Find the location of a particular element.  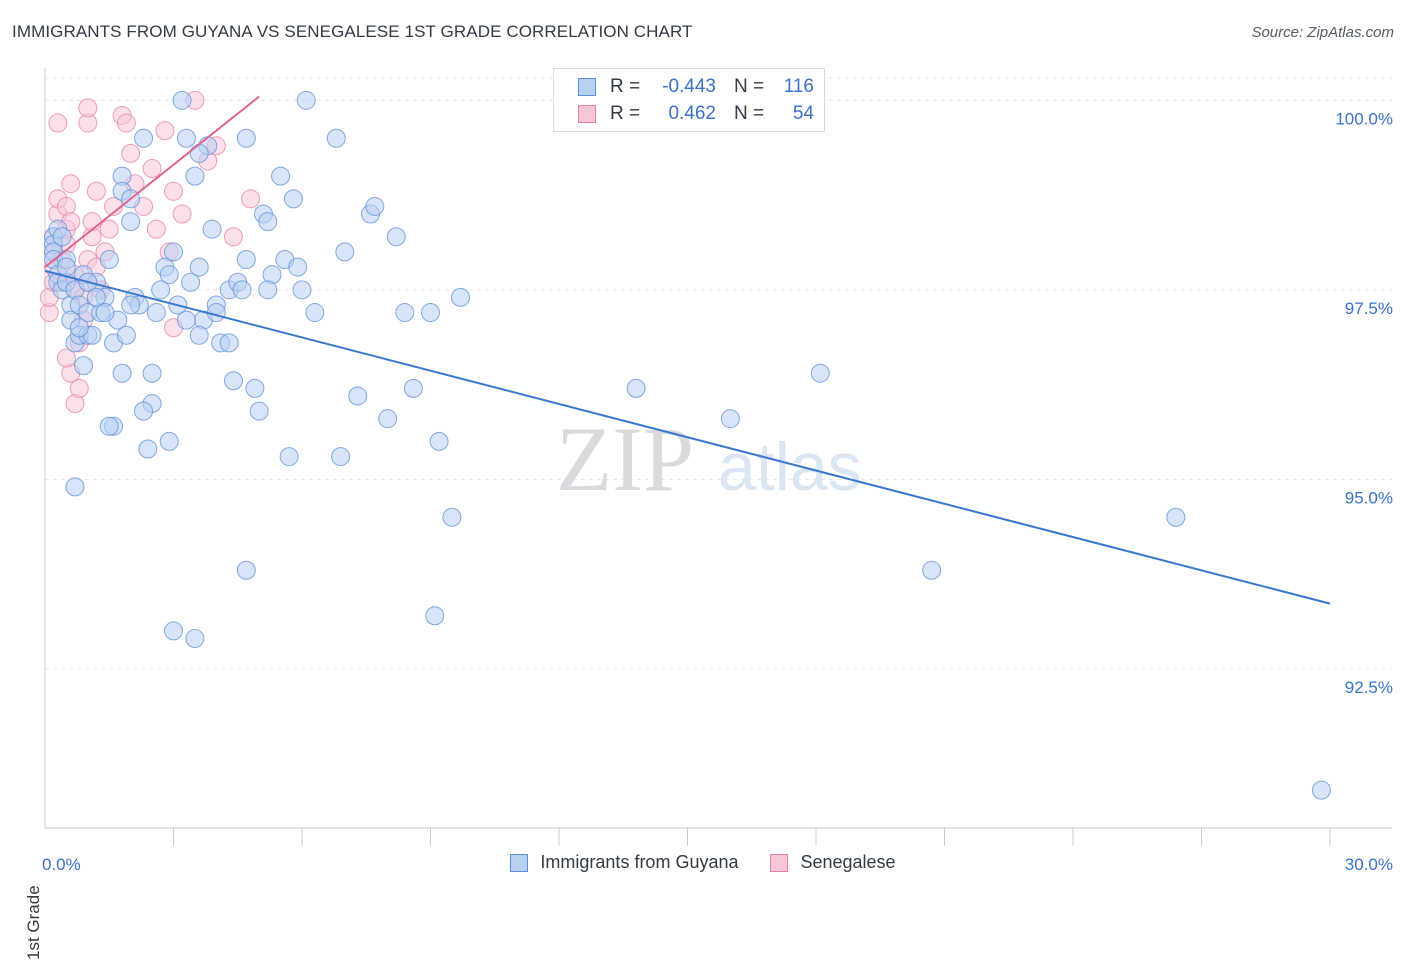

watermark: ZIP atlas is located at coordinates (709, 459).